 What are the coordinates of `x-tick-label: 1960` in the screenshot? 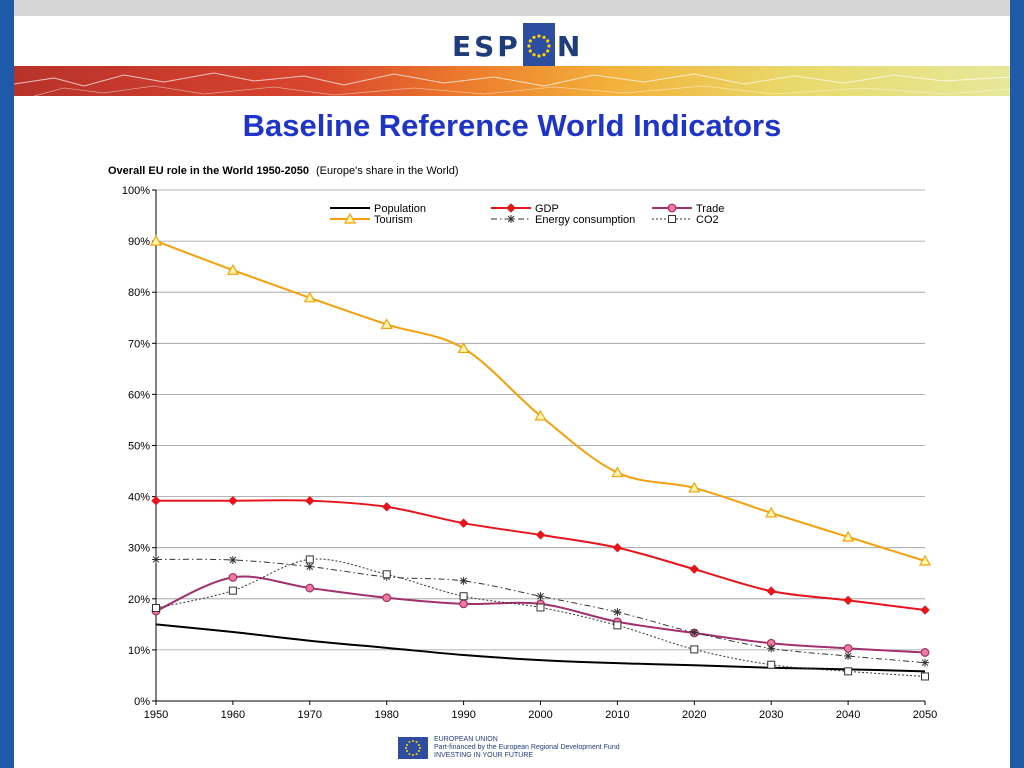 It's located at (233, 715).